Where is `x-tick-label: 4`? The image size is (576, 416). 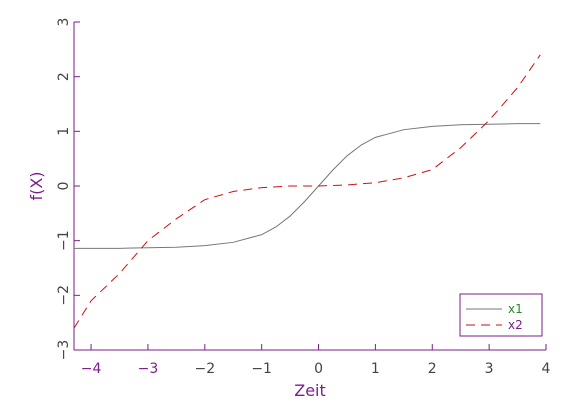
x-tick-label: 4 is located at coordinates (546, 369).